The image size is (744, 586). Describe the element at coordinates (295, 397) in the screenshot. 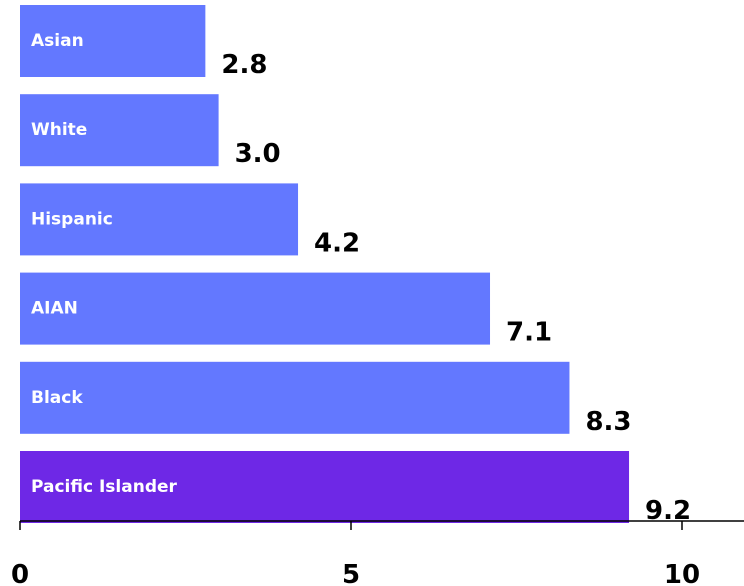

I see `bar-black` at that location.